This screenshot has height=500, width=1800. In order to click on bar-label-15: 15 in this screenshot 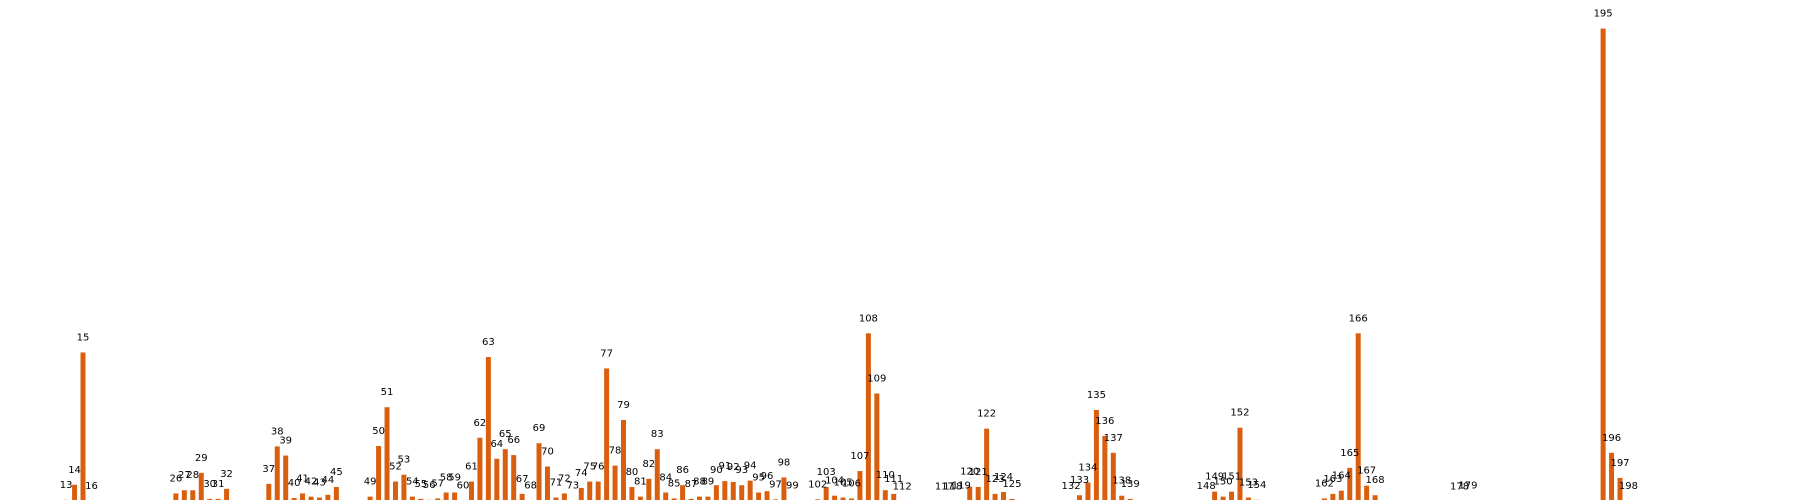, I will do `click(83, 337)`.